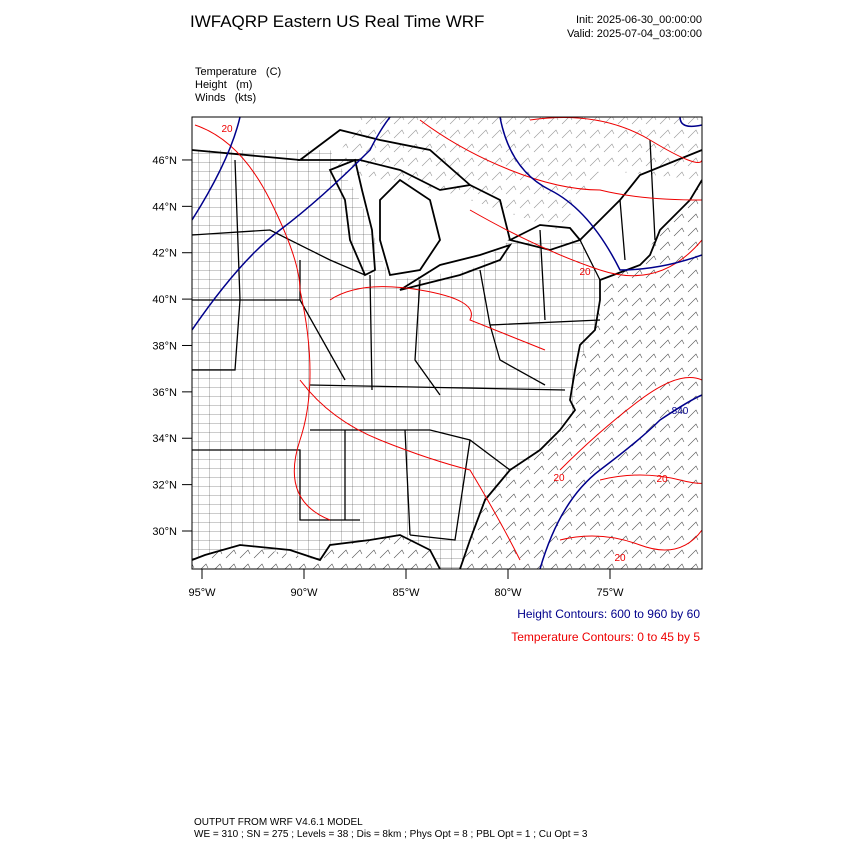 The height and width of the screenshot is (850, 850). I want to click on field-label: Height (m), so click(223, 85).